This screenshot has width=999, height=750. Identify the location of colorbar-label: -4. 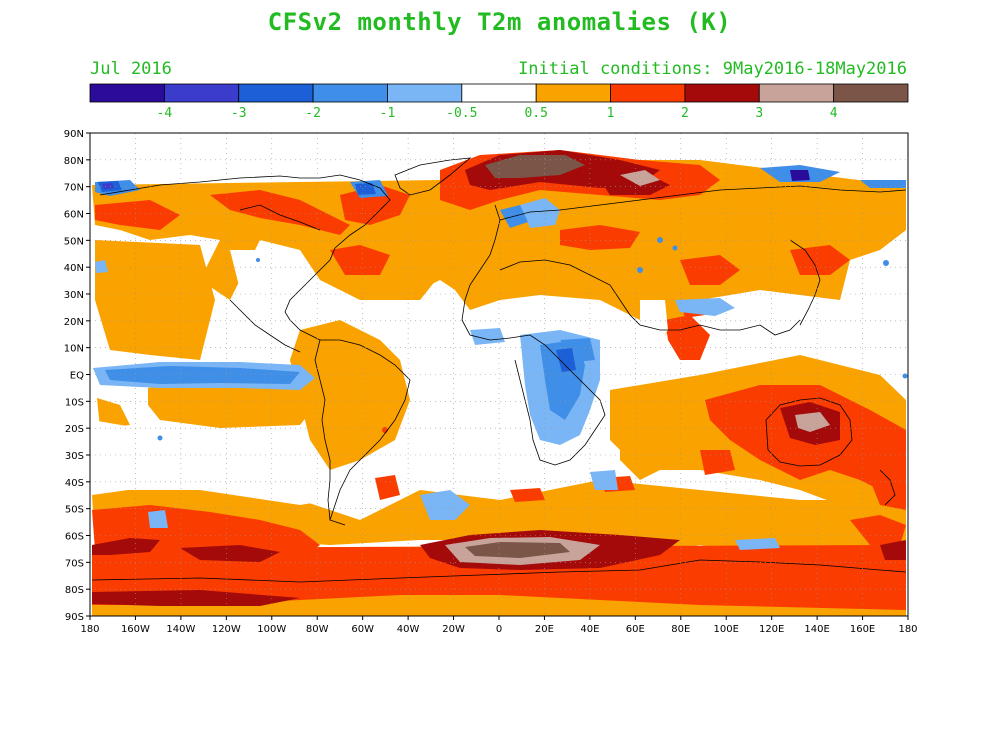
(165, 113).